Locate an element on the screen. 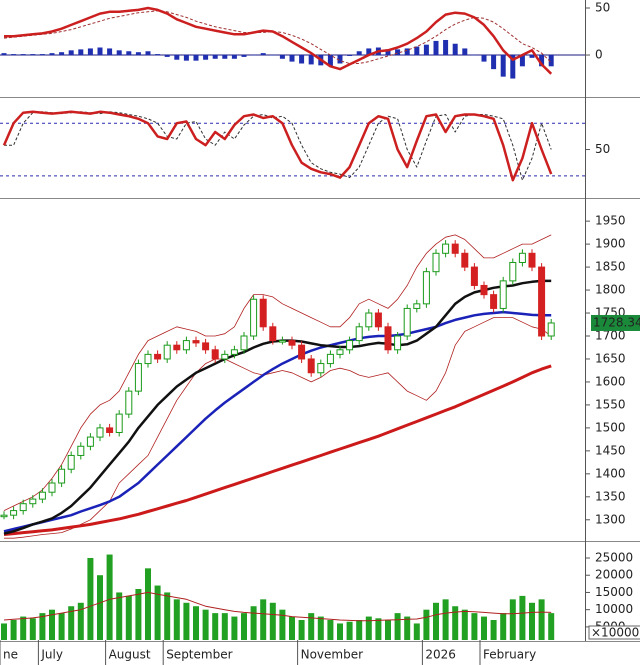  y-tick-label: 0 is located at coordinates (599, 55).